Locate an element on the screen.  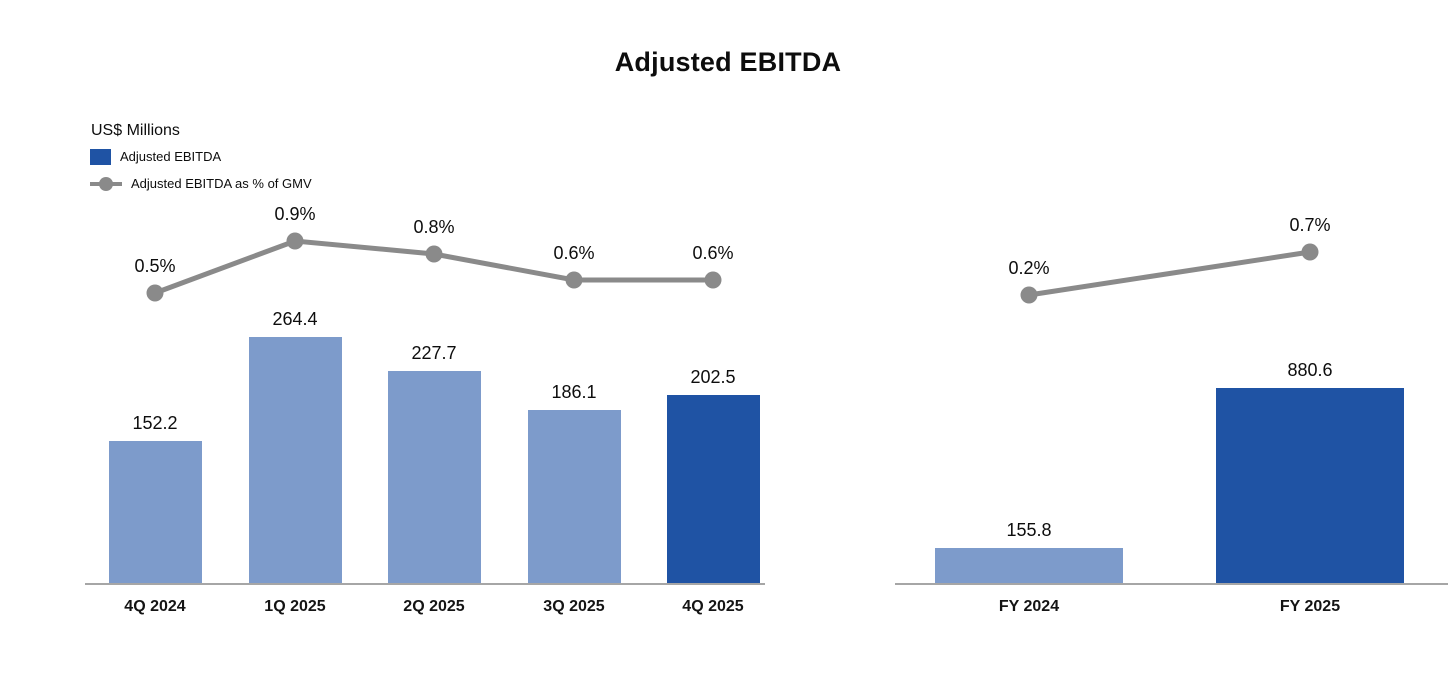
category-label-4q-2025: 4Q 2025 is located at coordinates (713, 606).